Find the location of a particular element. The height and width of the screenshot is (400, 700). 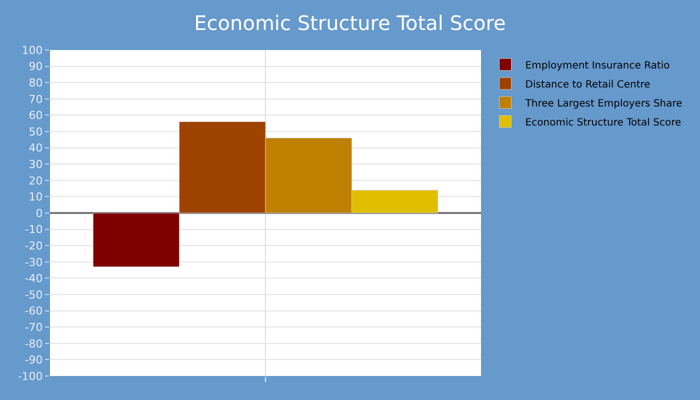

y-tick-label: 50 is located at coordinates (35, 131).